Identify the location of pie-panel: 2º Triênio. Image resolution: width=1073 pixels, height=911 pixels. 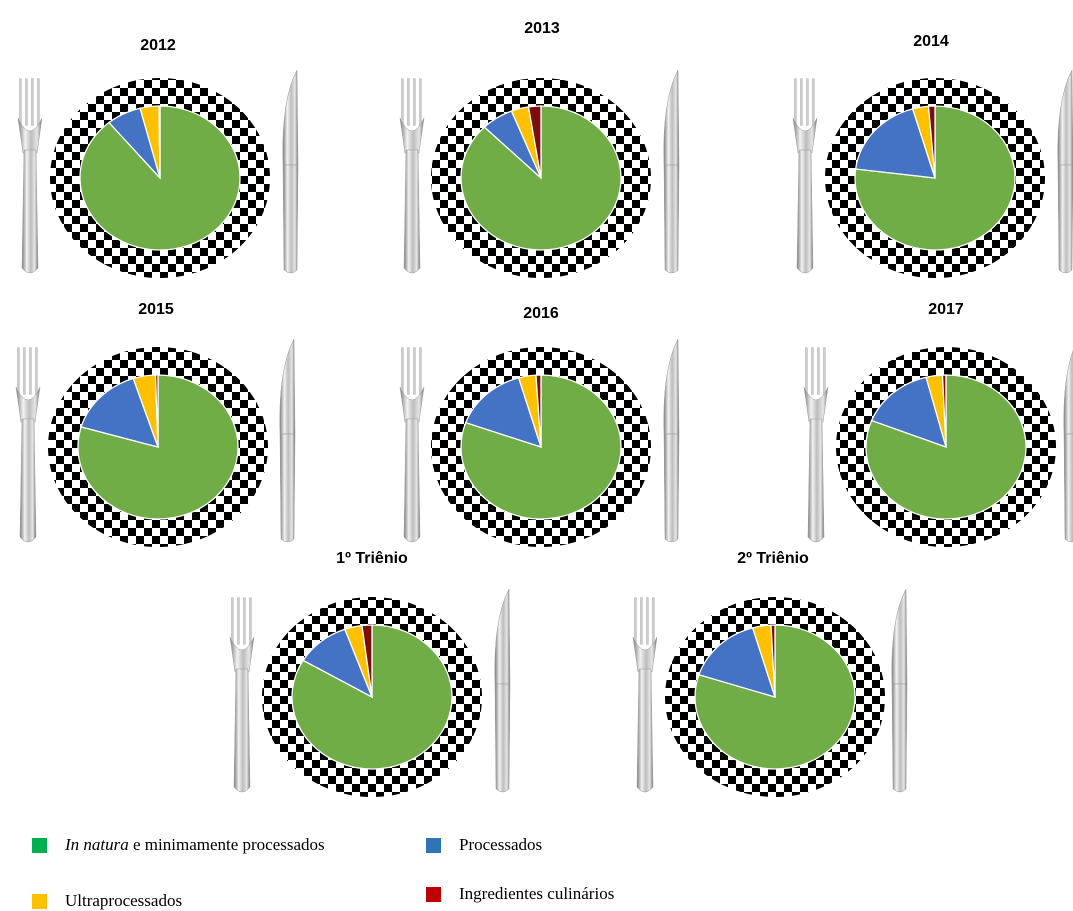
(775, 673).